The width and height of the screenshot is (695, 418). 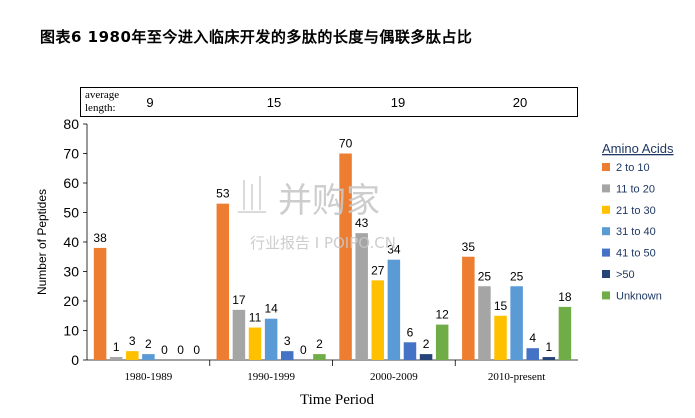 What do you see at coordinates (255, 318) in the screenshot?
I see `data-label: 11` at bounding box center [255, 318].